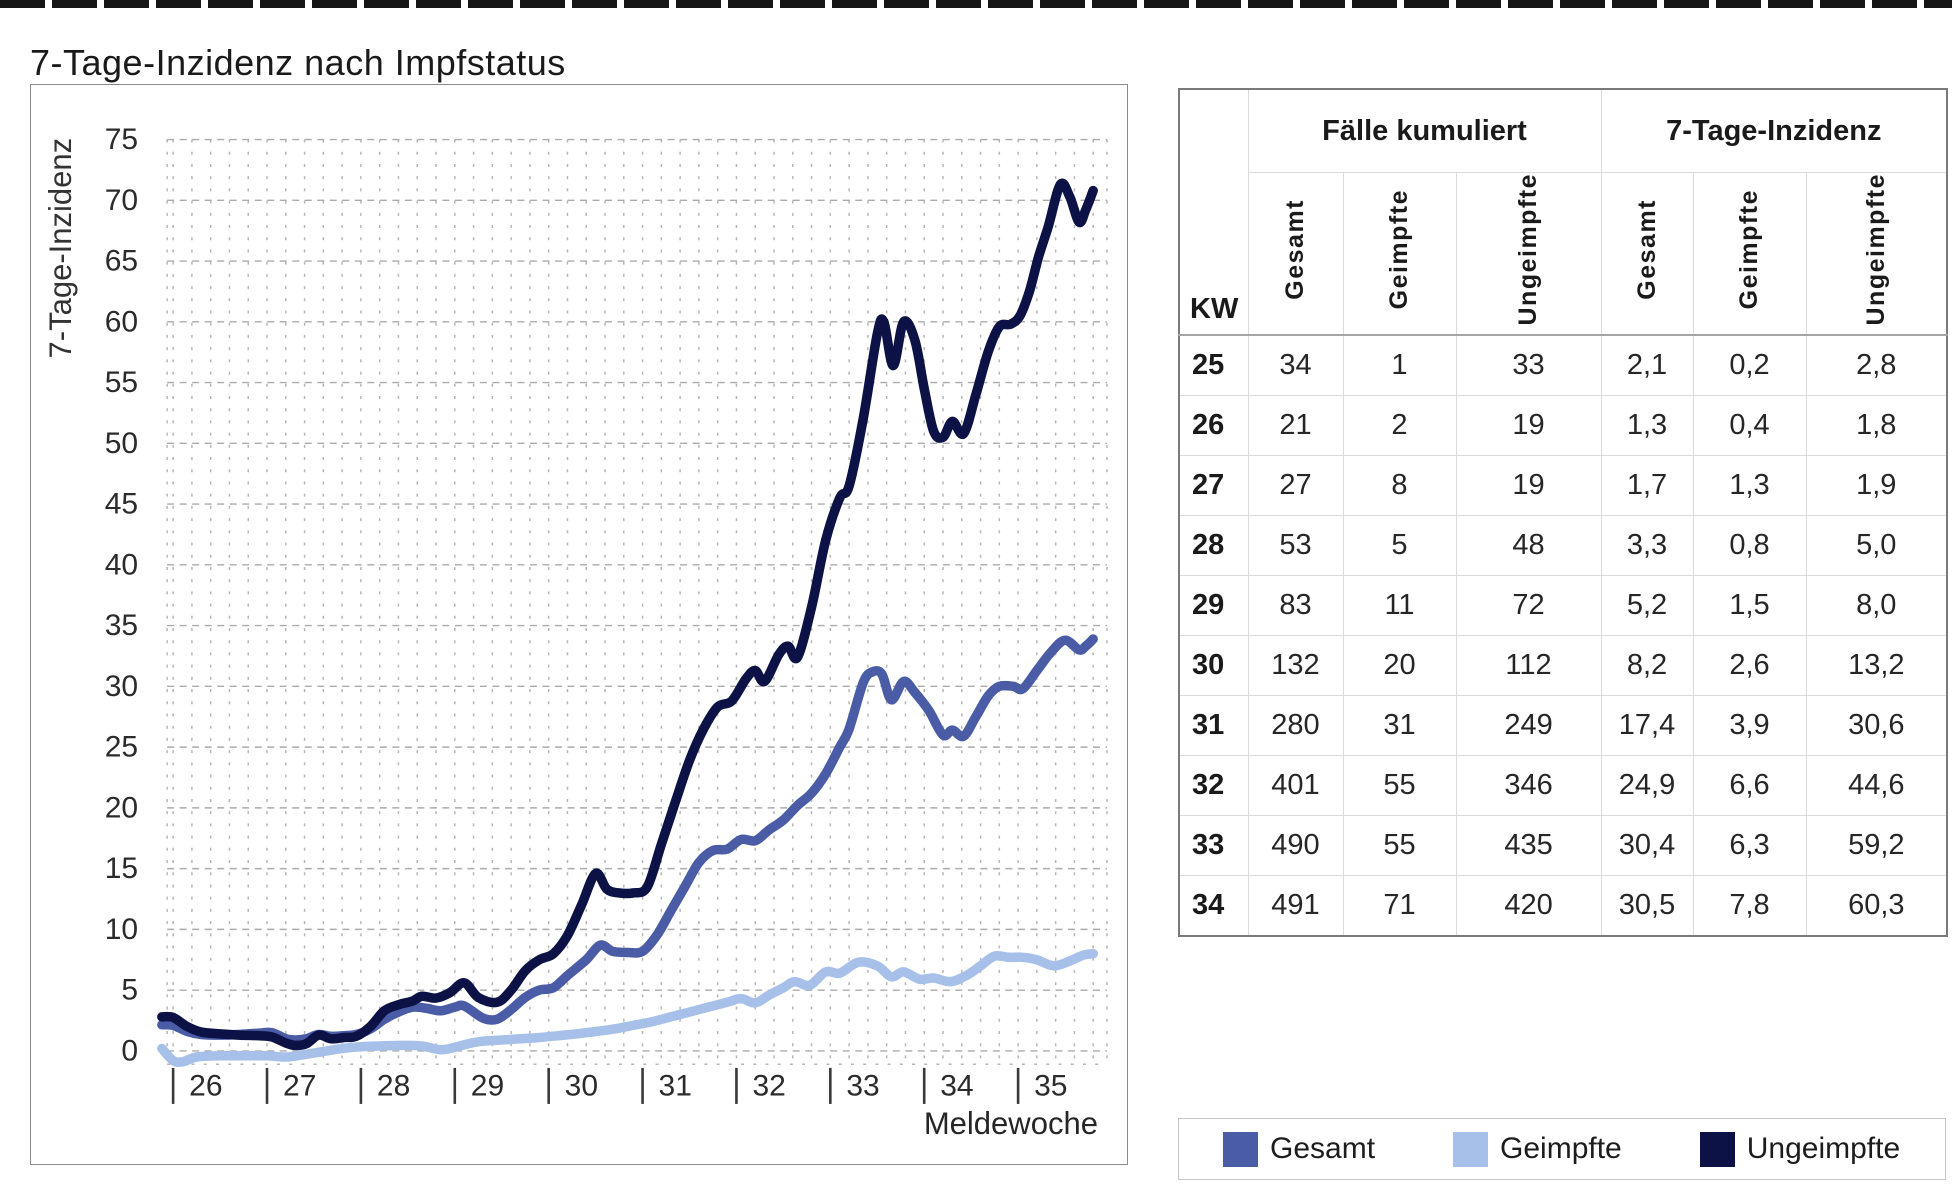 This screenshot has width=1952, height=1192. I want to click on value-cell: 3,3, so click(1647, 545).